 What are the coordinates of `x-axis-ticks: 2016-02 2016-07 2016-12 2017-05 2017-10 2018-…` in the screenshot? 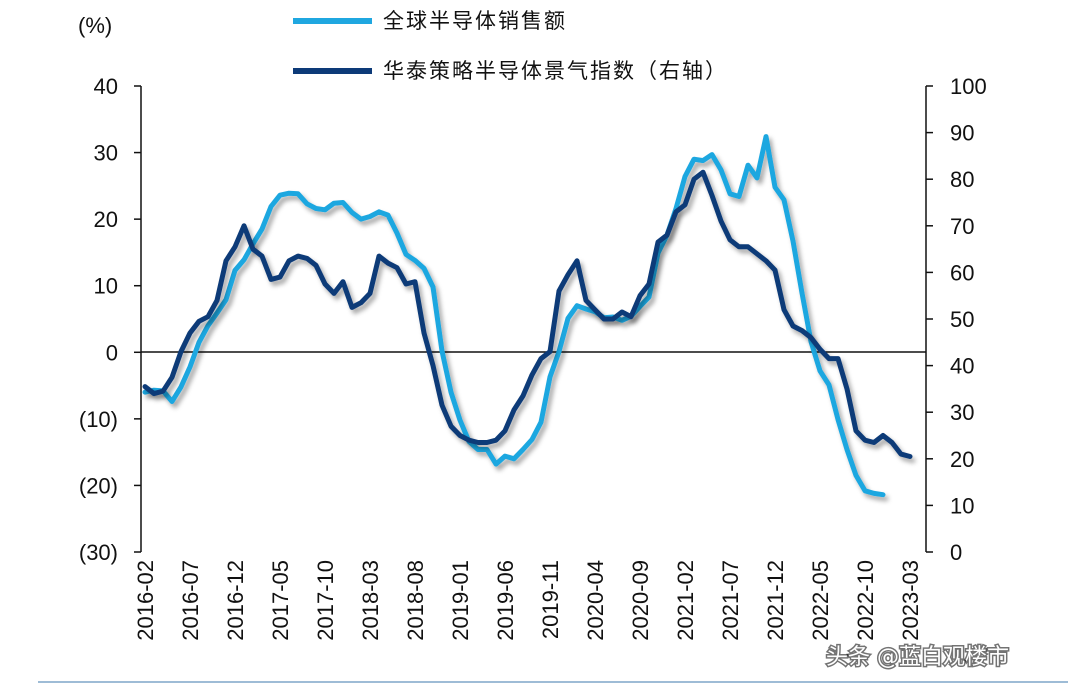 It's located at (528, 600).